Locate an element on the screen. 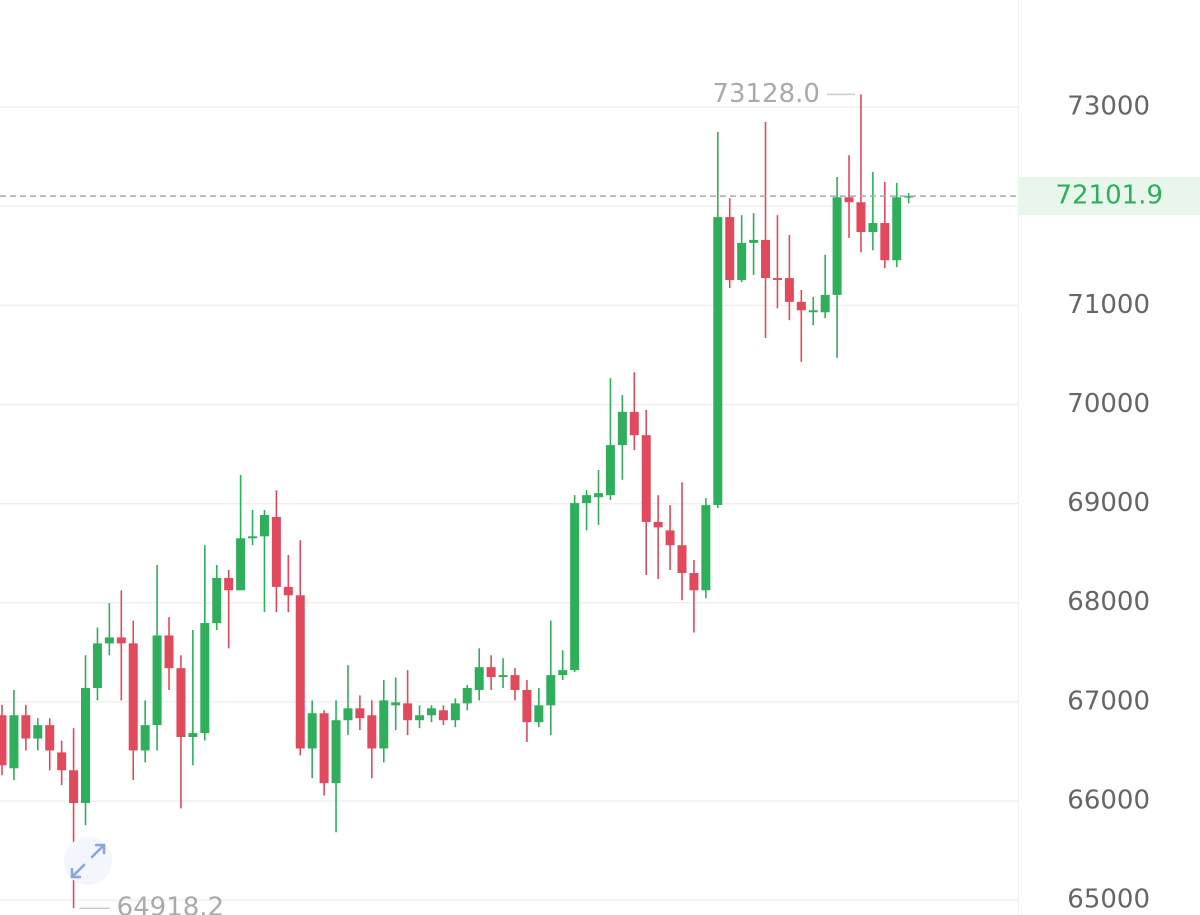  last-price-label: 72101.9 is located at coordinates (1109, 196).